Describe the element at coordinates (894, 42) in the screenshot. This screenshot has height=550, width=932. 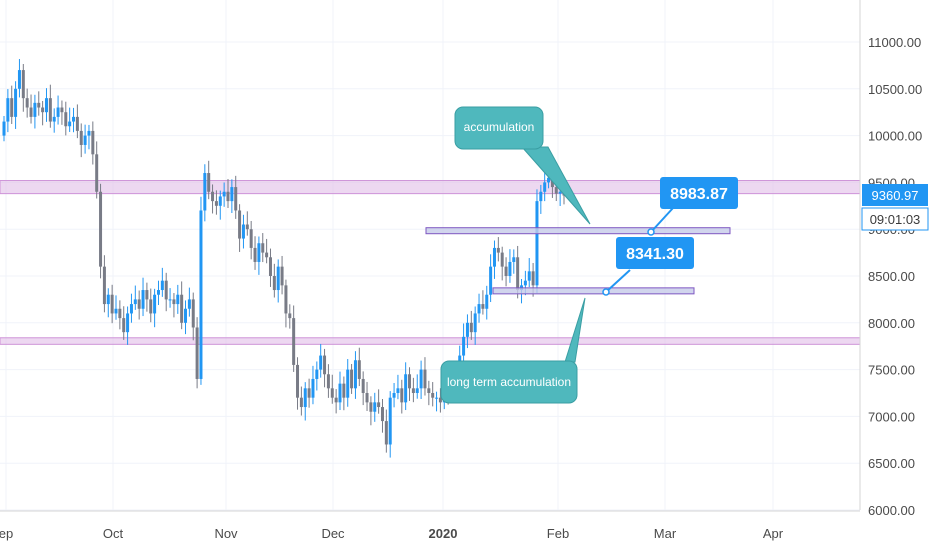
I see `price-tick-label: 11000.00` at that location.